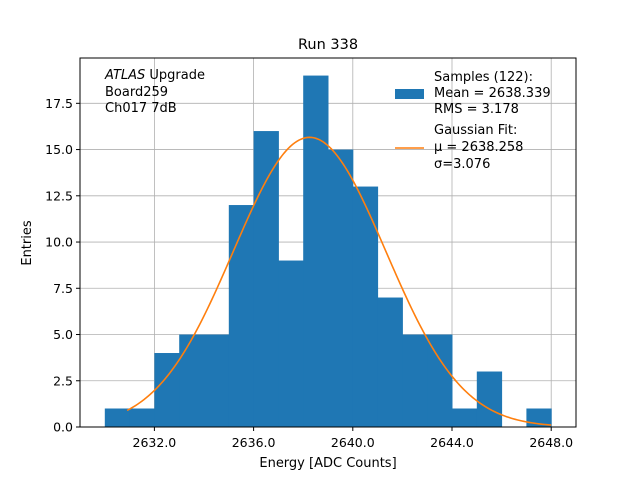  Describe the element at coordinates (452, 442) in the screenshot. I see `x-tick-label: 2644.0` at that location.